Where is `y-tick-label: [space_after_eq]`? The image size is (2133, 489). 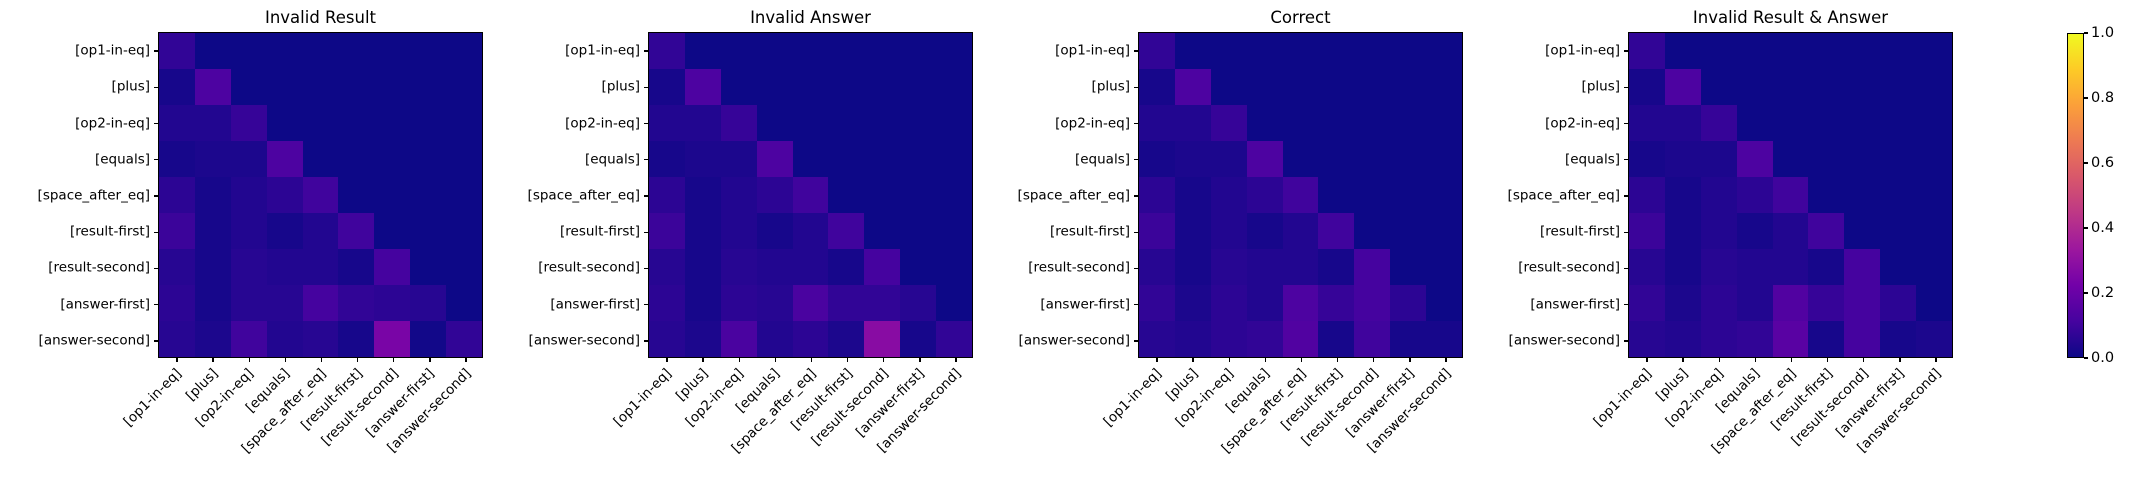
y-tick-label: [space_after_eq] is located at coordinates (1563, 195).